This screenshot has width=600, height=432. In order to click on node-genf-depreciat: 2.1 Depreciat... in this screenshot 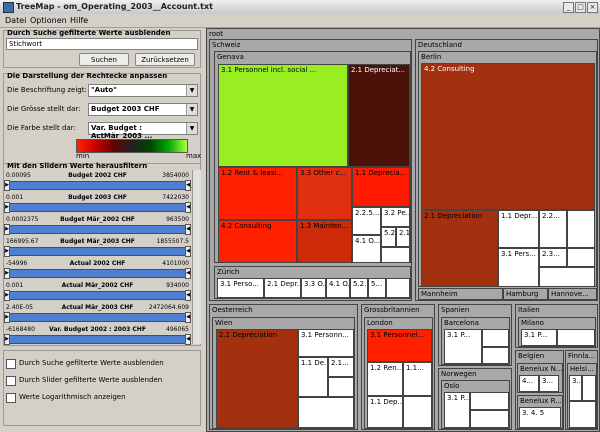, I will do `click(379, 115)`.